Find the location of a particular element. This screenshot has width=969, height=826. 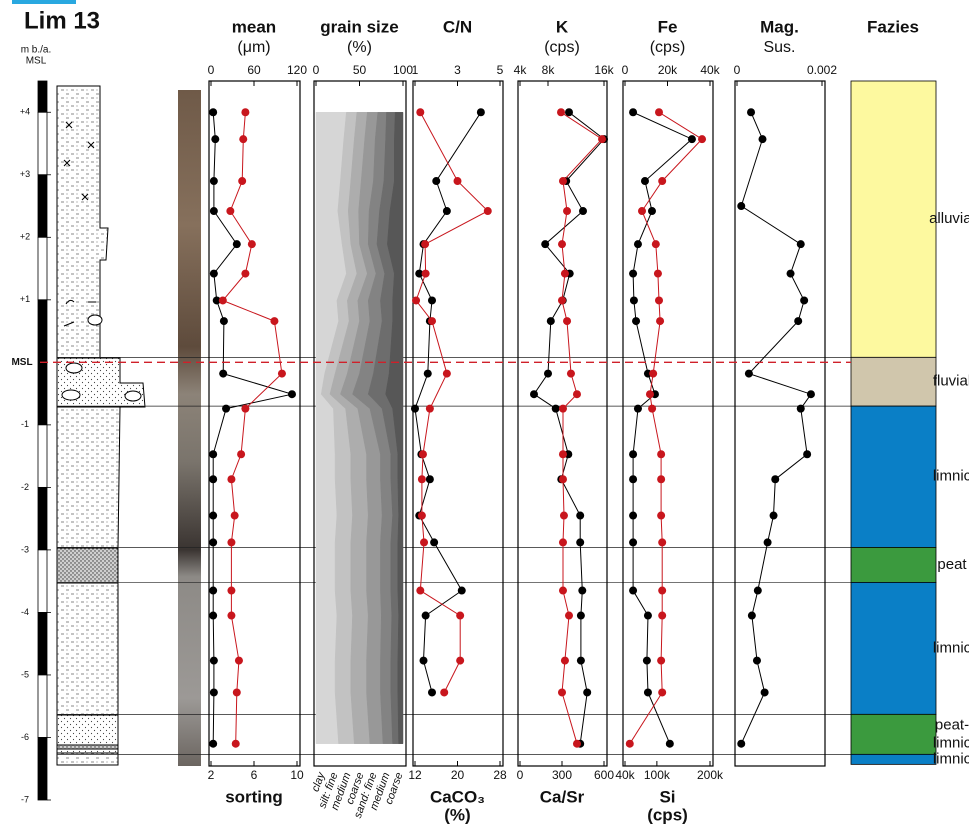

panel-title: (cps) is located at coordinates (562, 47).